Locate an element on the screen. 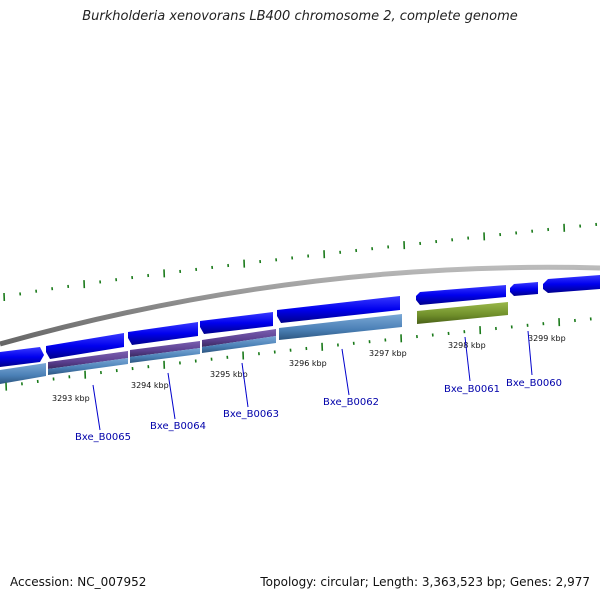  gene-leaders is located at coordinates (312, 380).